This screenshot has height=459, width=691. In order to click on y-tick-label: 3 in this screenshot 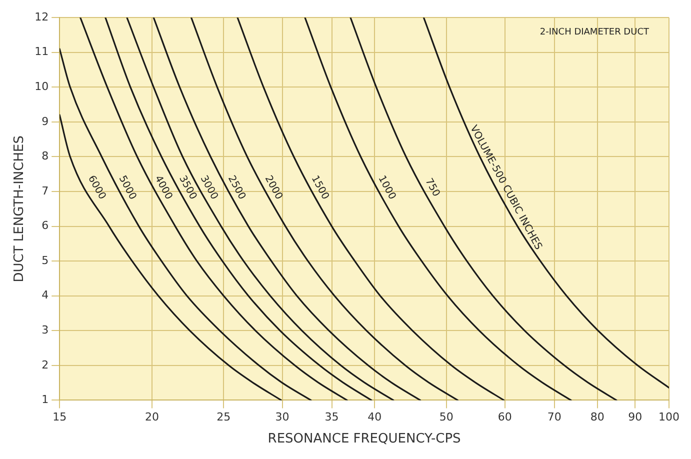, I will do `click(45, 329)`.